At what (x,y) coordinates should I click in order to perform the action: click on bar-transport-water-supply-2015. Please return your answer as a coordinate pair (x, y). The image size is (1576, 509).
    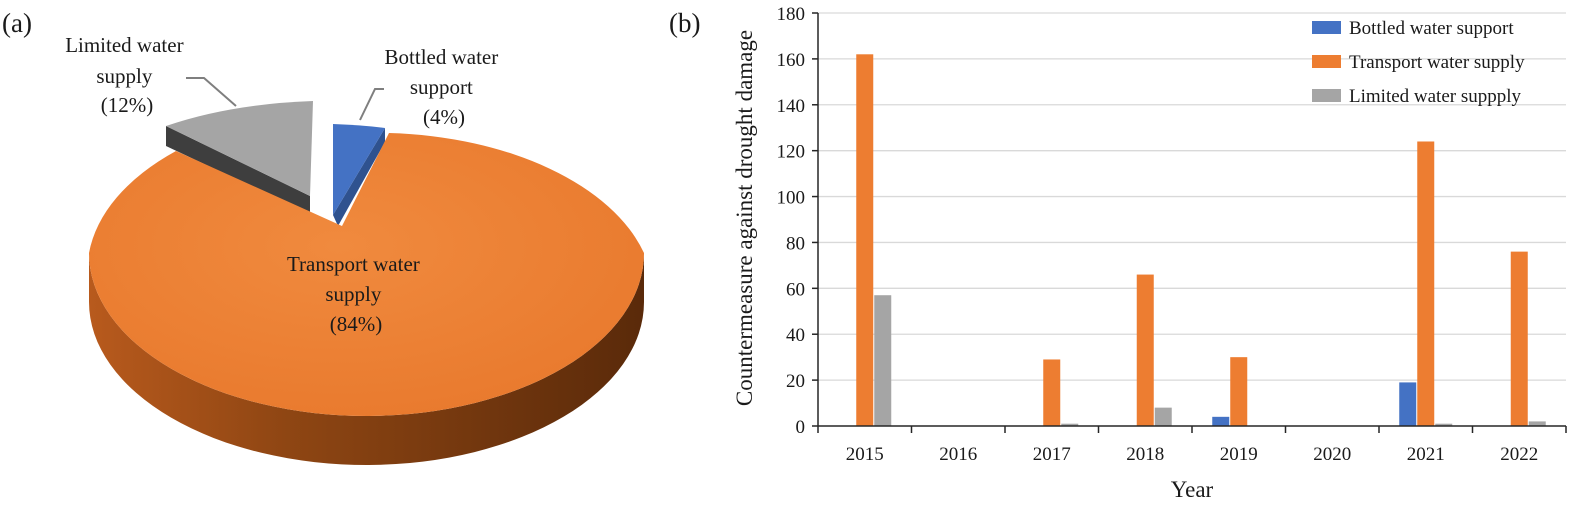
    Looking at the image, I should click on (865, 240).